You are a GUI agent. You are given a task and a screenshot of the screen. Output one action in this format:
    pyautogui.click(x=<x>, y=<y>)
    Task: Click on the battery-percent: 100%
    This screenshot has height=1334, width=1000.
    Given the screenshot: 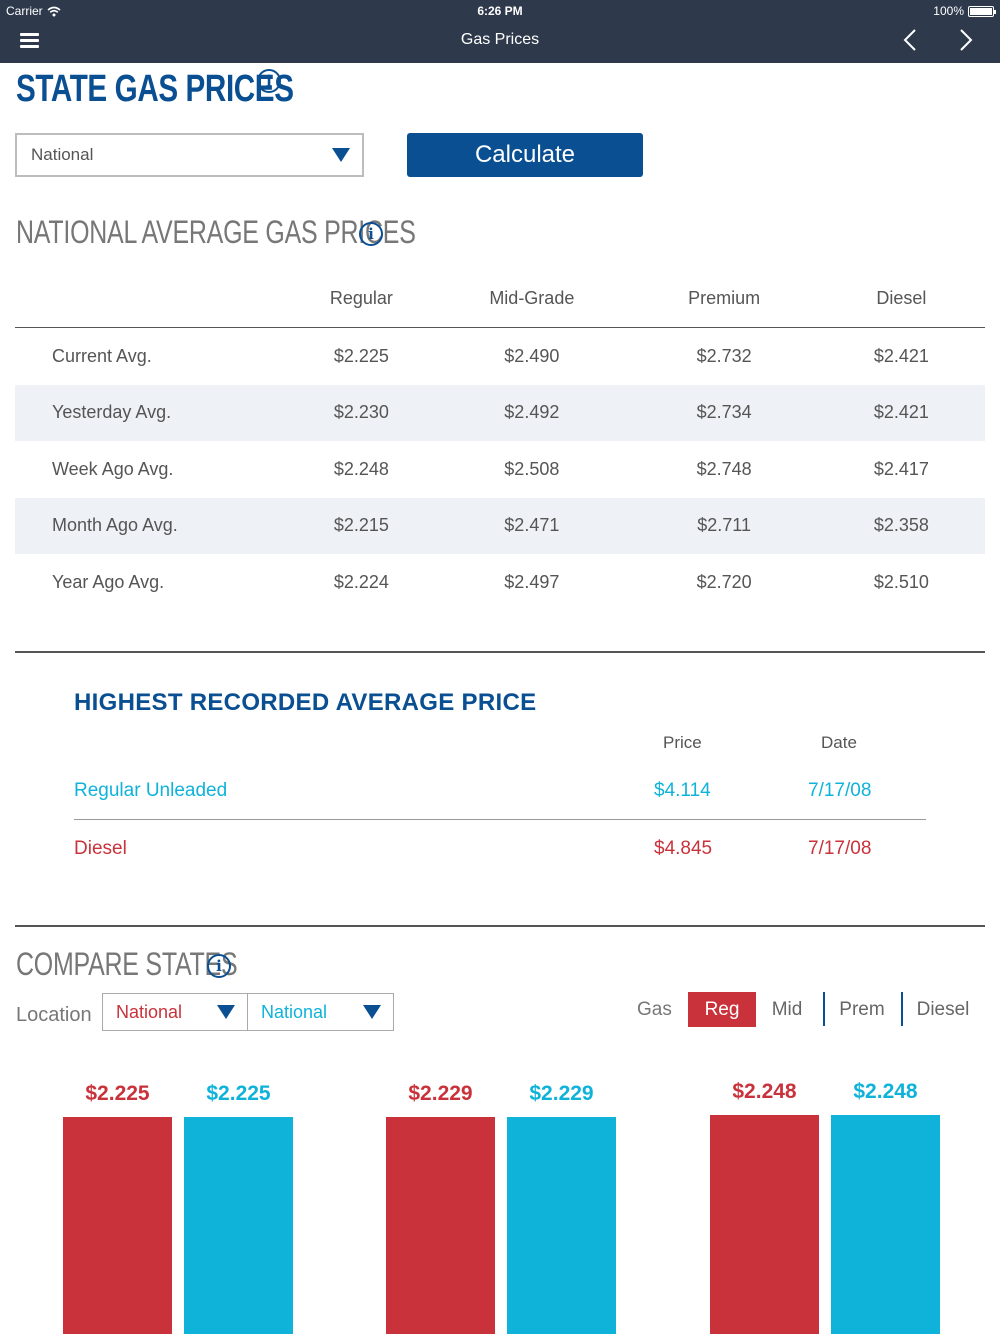 What is the action you would take?
    pyautogui.click(x=948, y=11)
    